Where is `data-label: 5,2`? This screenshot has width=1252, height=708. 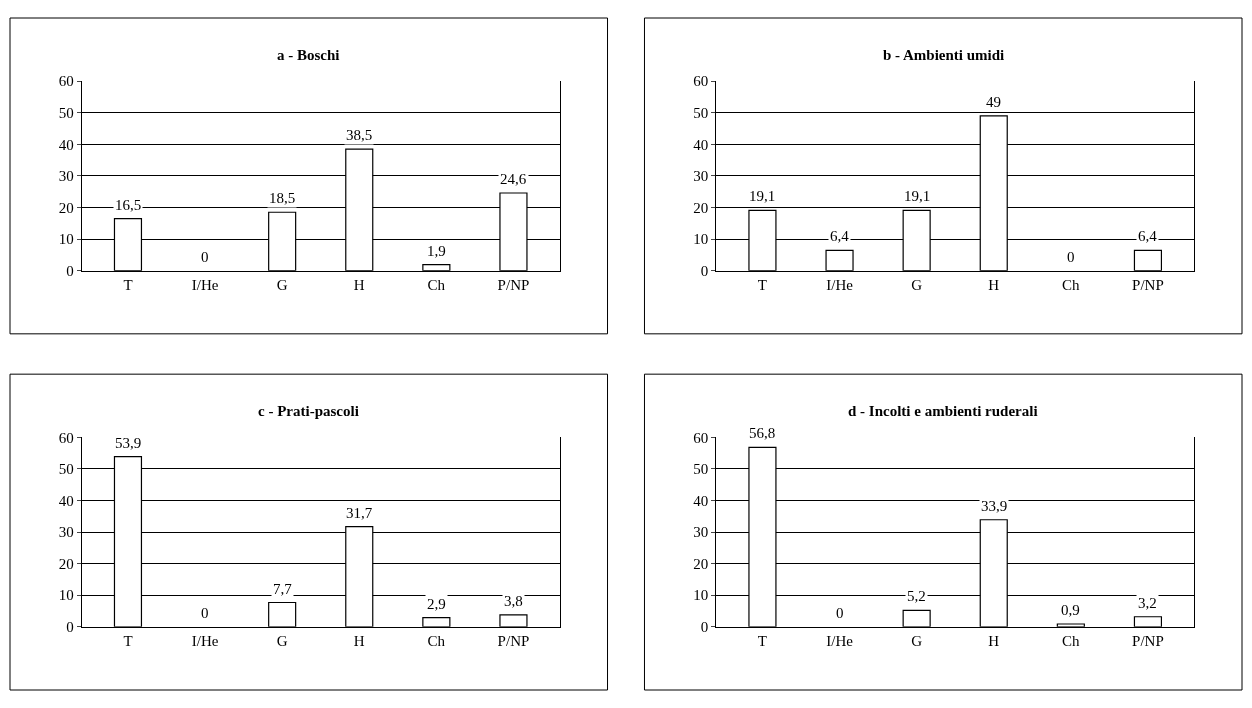
data-label: 5,2 is located at coordinates (916, 596).